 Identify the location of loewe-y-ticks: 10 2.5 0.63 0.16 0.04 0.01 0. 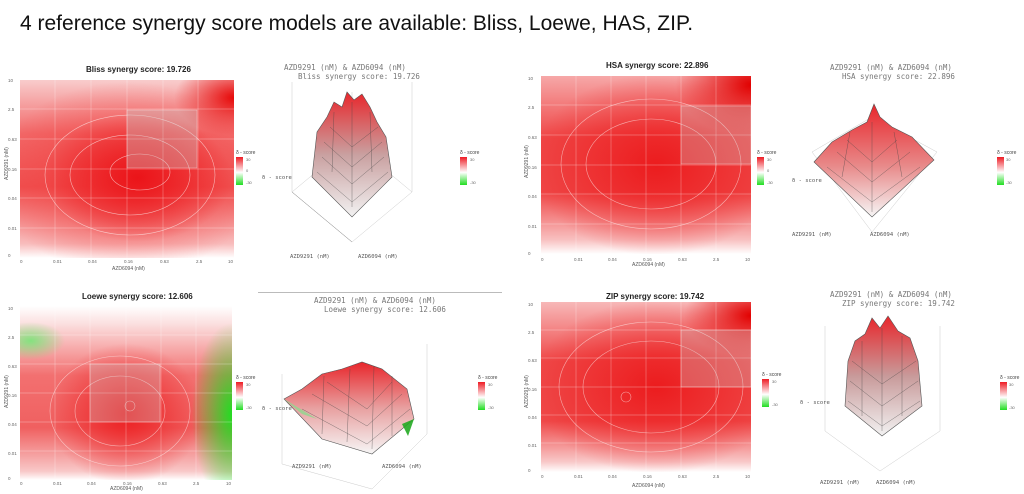
(14, 394).